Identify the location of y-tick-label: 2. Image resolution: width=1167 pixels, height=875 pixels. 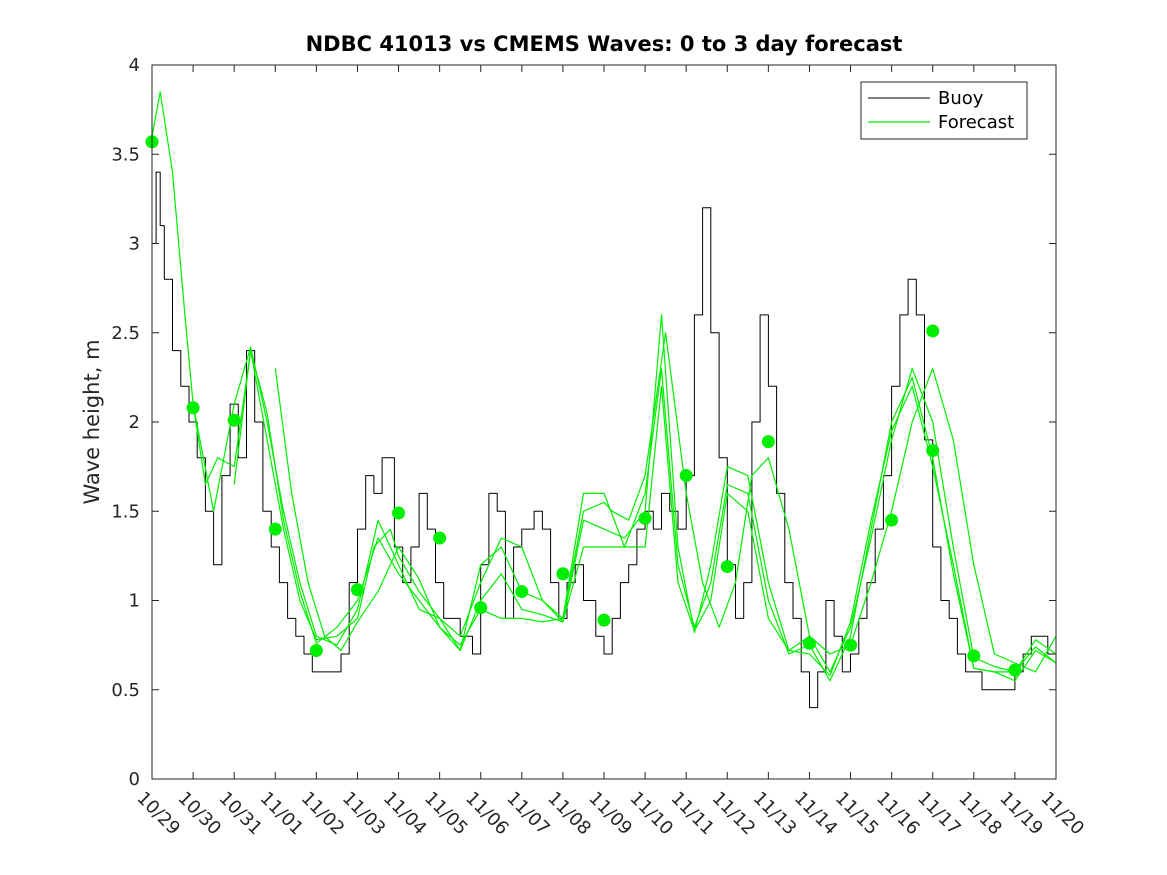
(134, 422).